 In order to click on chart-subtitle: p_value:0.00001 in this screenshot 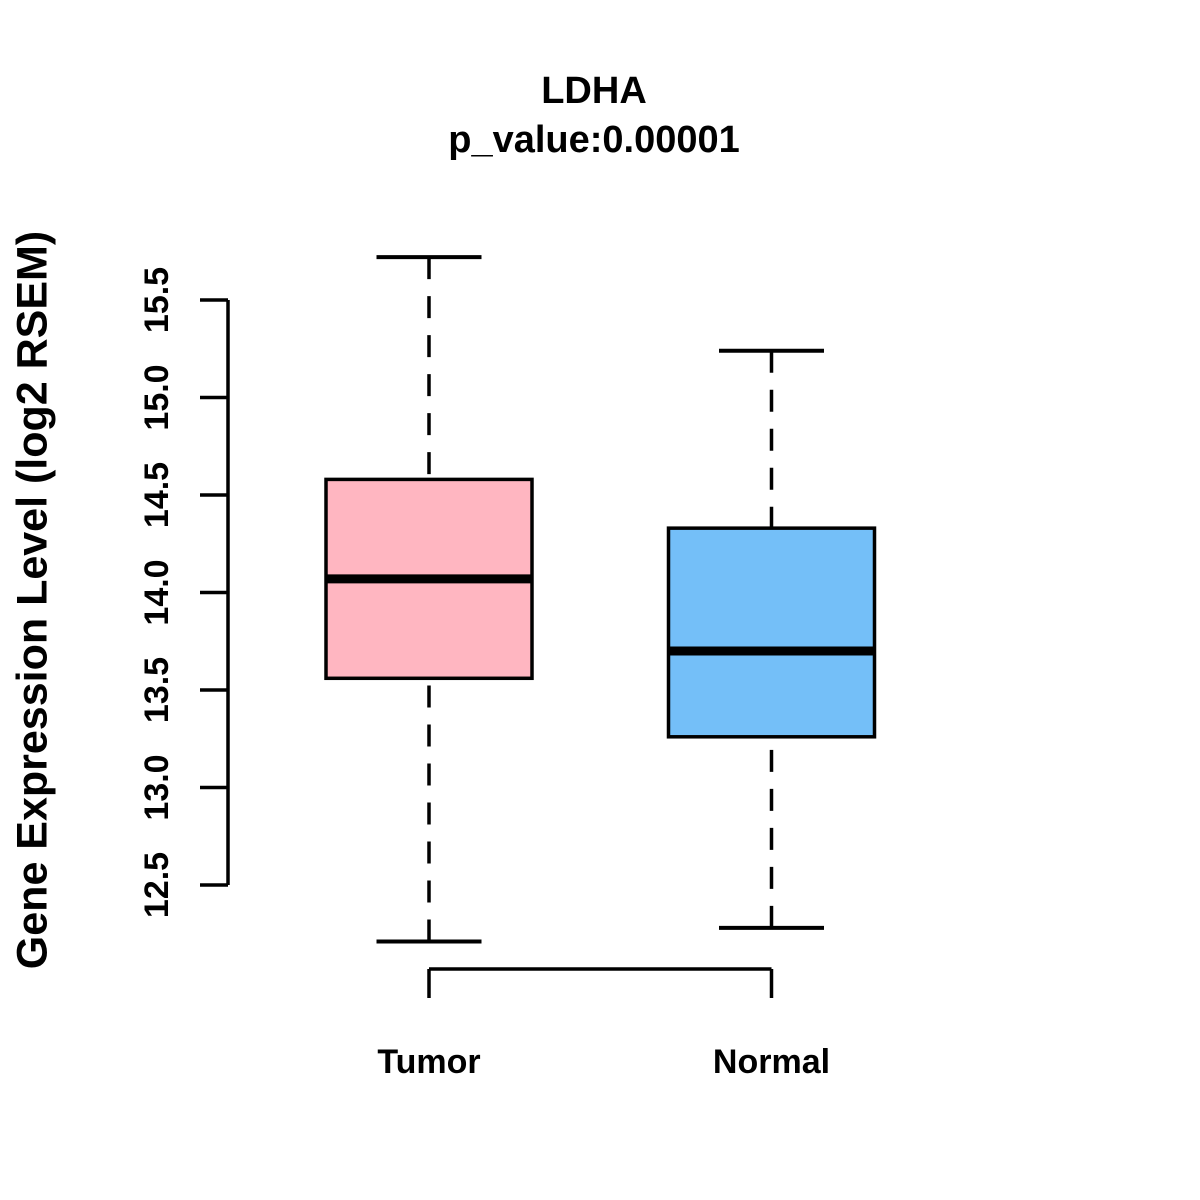, I will do `click(594, 140)`.